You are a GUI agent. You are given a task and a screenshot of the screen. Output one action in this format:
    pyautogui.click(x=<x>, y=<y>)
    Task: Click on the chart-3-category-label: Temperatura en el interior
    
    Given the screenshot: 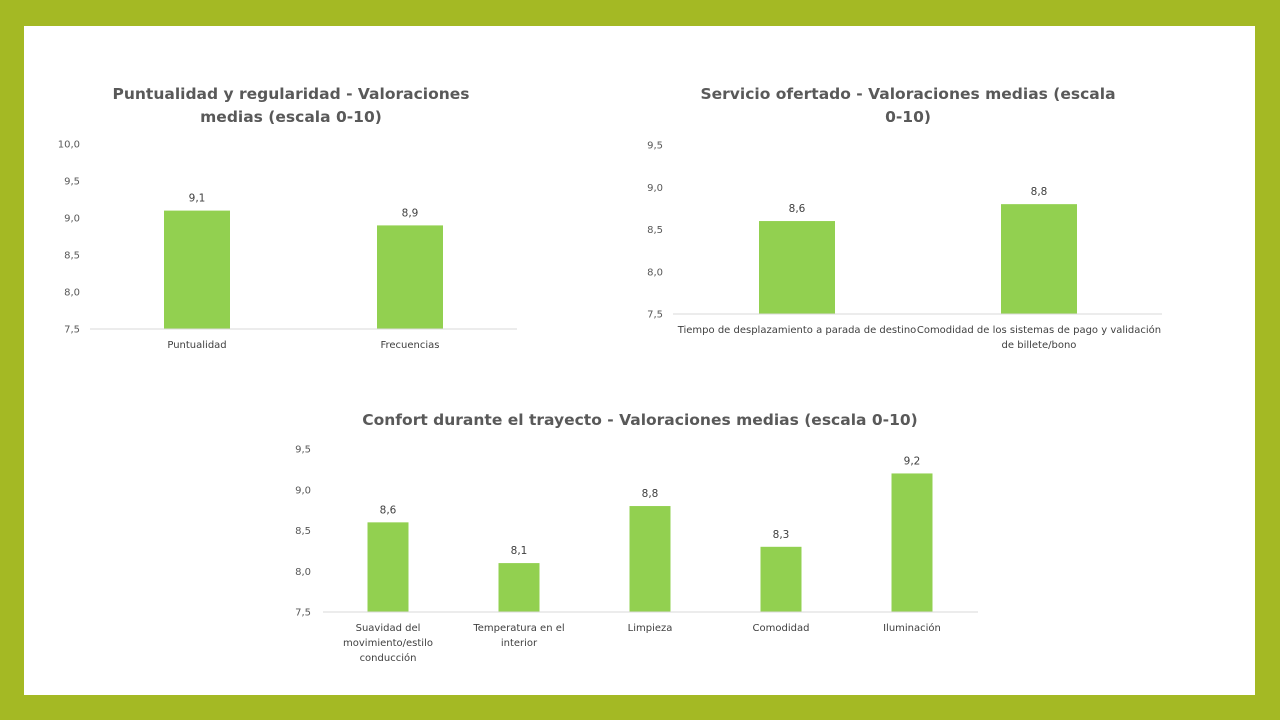 What is the action you would take?
    pyautogui.click(x=518, y=636)
    